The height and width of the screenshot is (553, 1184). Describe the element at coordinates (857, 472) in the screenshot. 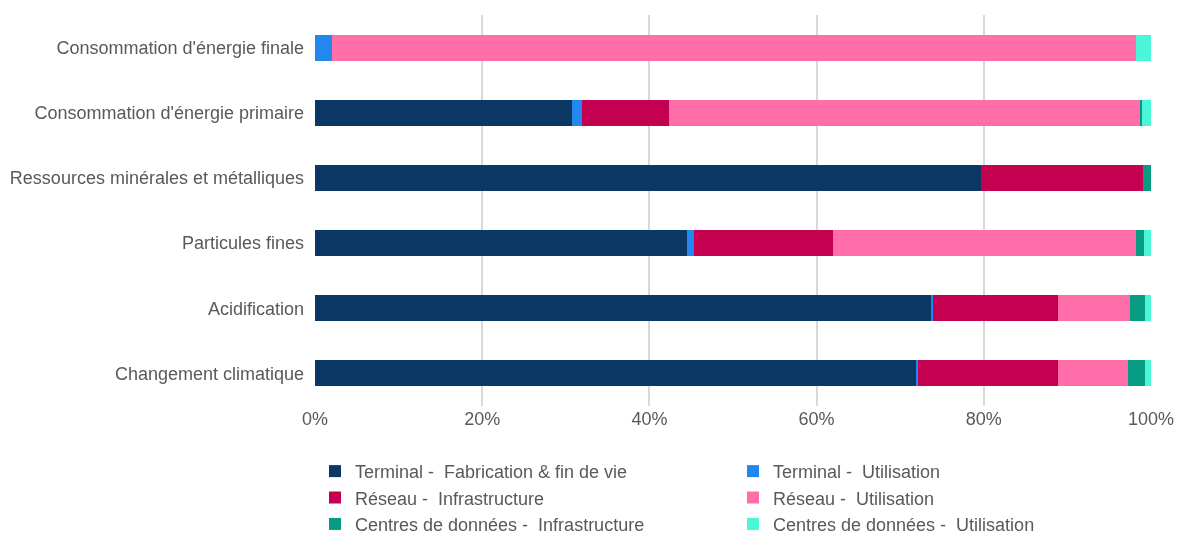

I see `legend-label: Terminal - Utilisation` at that location.